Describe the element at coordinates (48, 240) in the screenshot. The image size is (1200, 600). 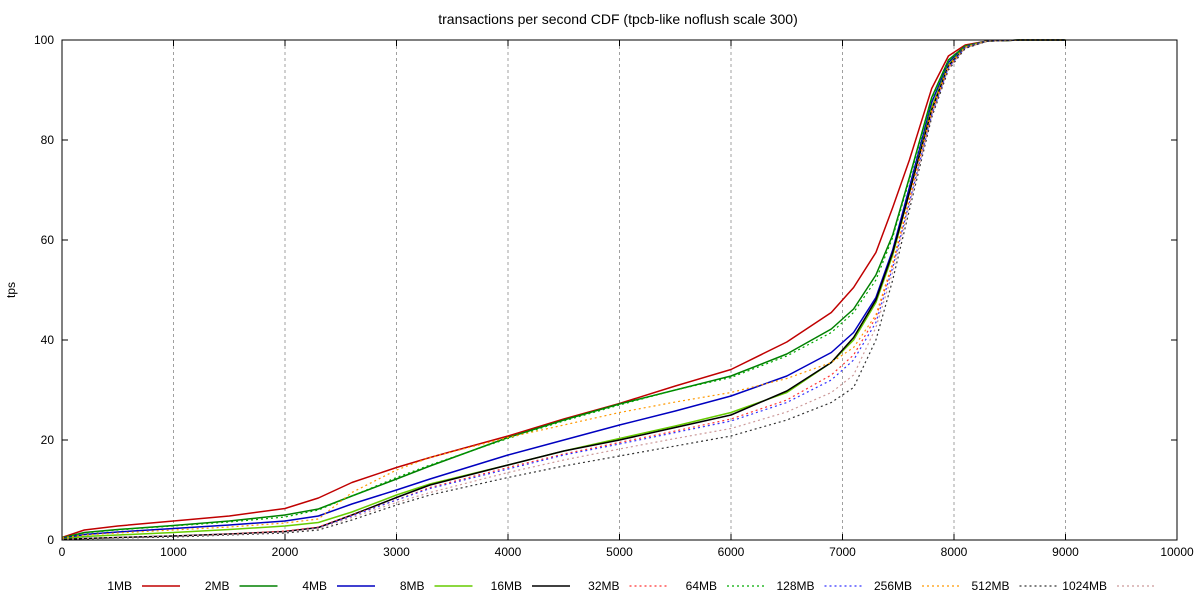
I see `y-tick-label: 60` at that location.